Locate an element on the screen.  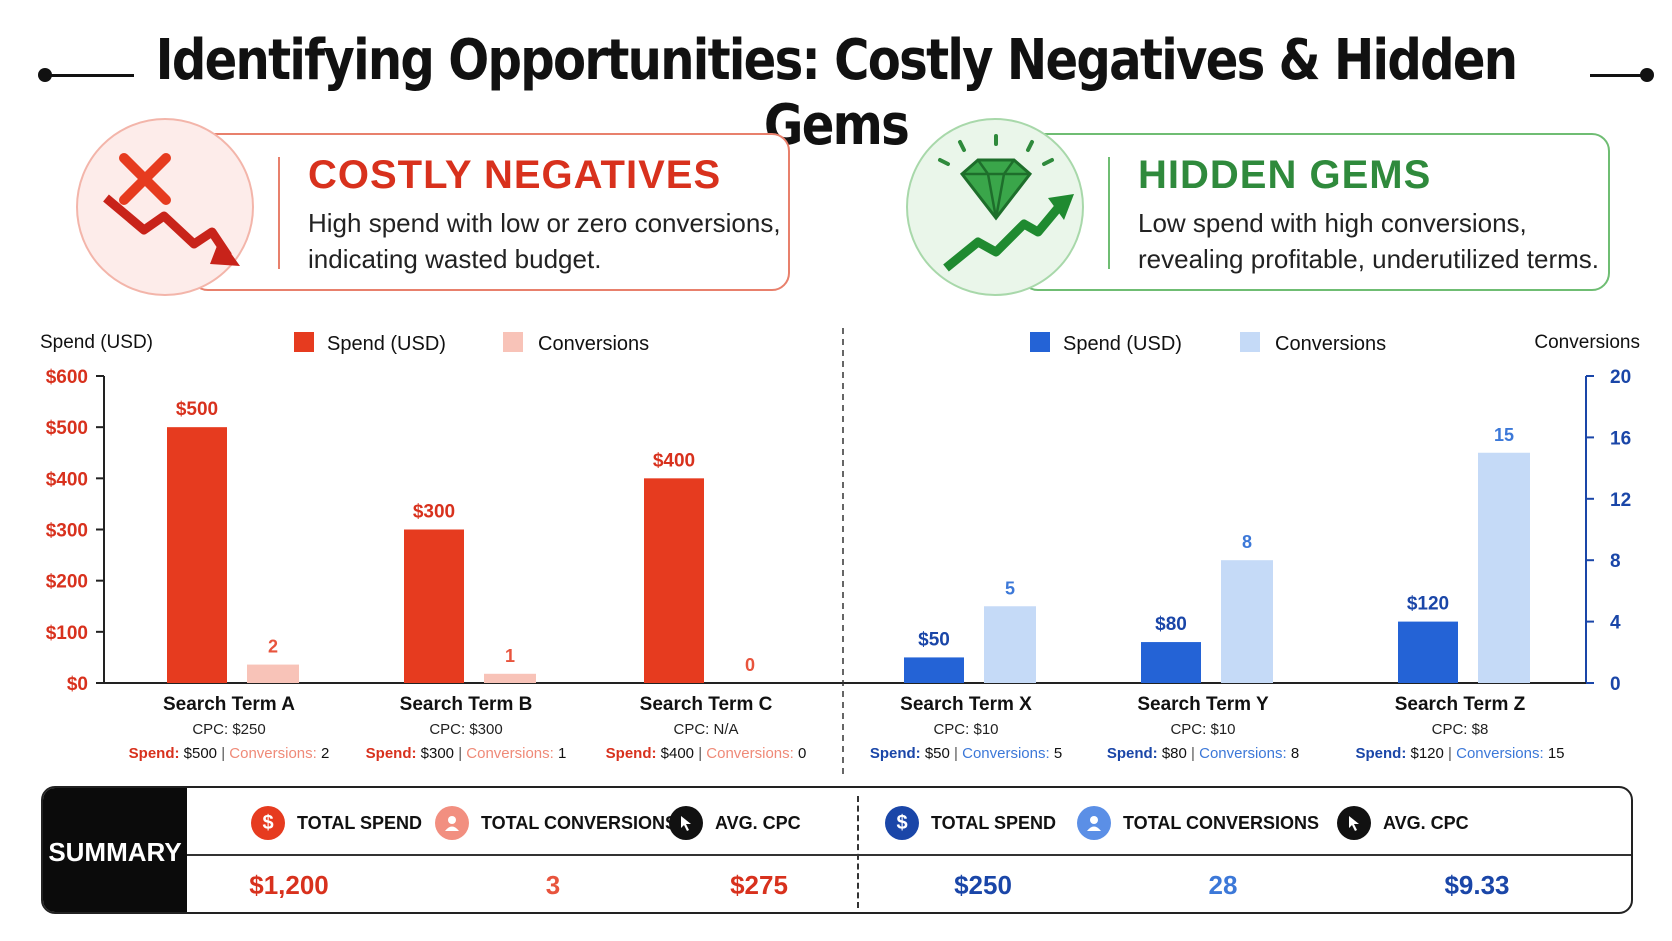
footnote-part: $300 is located at coordinates (440, 753).